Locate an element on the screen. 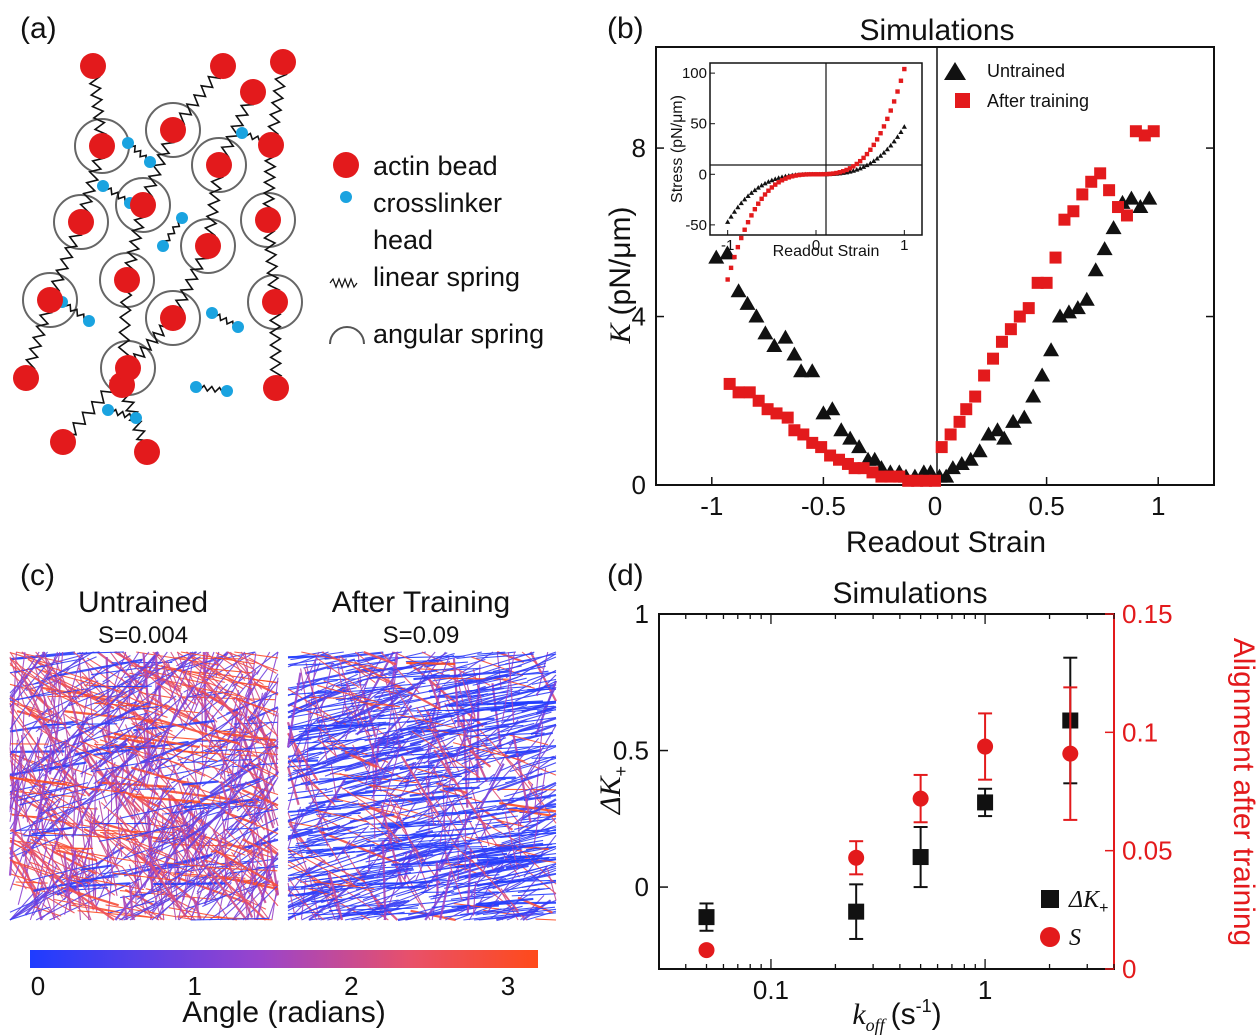 The width and height of the screenshot is (1256, 1035). legend-linear-spring: linear spring is located at coordinates (446, 277).